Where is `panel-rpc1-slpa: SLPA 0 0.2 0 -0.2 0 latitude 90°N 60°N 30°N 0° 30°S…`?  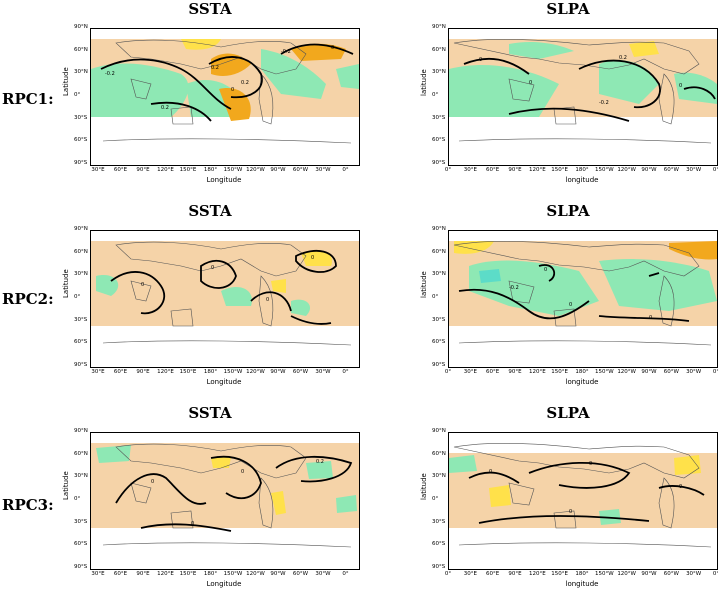
panel-rpc1-slpa: SLPA 0 0.2 0 -0.2 0 latitude 90°N 60°N 30°N 0° 30°S… is located at coordinates (568, 93).